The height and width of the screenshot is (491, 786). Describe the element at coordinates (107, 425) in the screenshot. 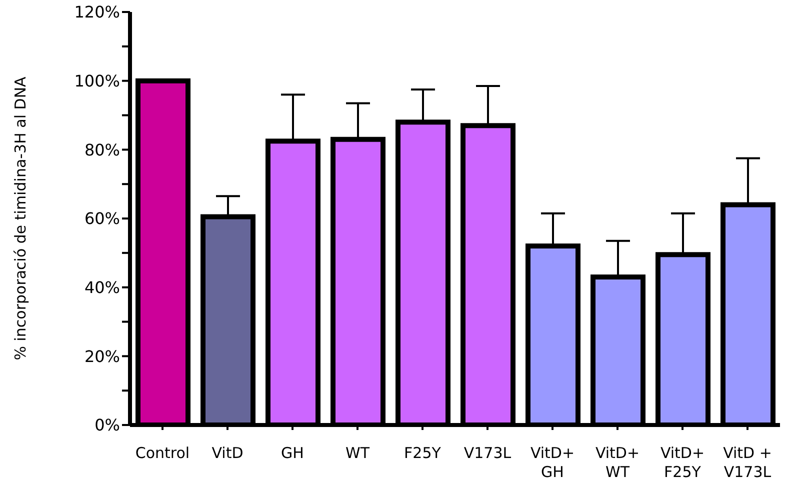

I see `y-tick-label: 0%` at that location.